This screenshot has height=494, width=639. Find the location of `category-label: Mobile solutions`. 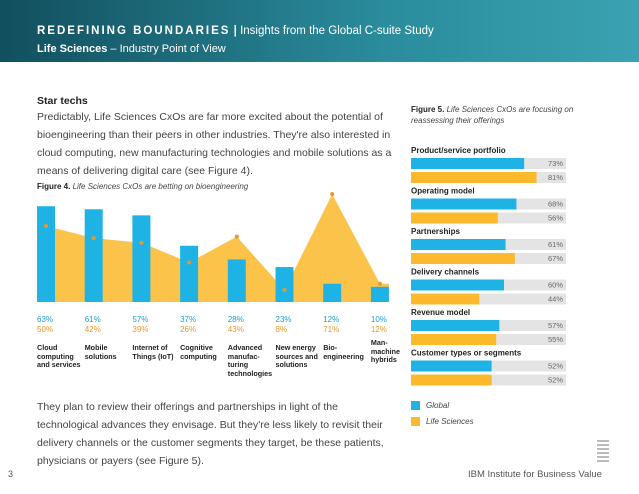

category-label: Mobile solutions is located at coordinates (100, 352).